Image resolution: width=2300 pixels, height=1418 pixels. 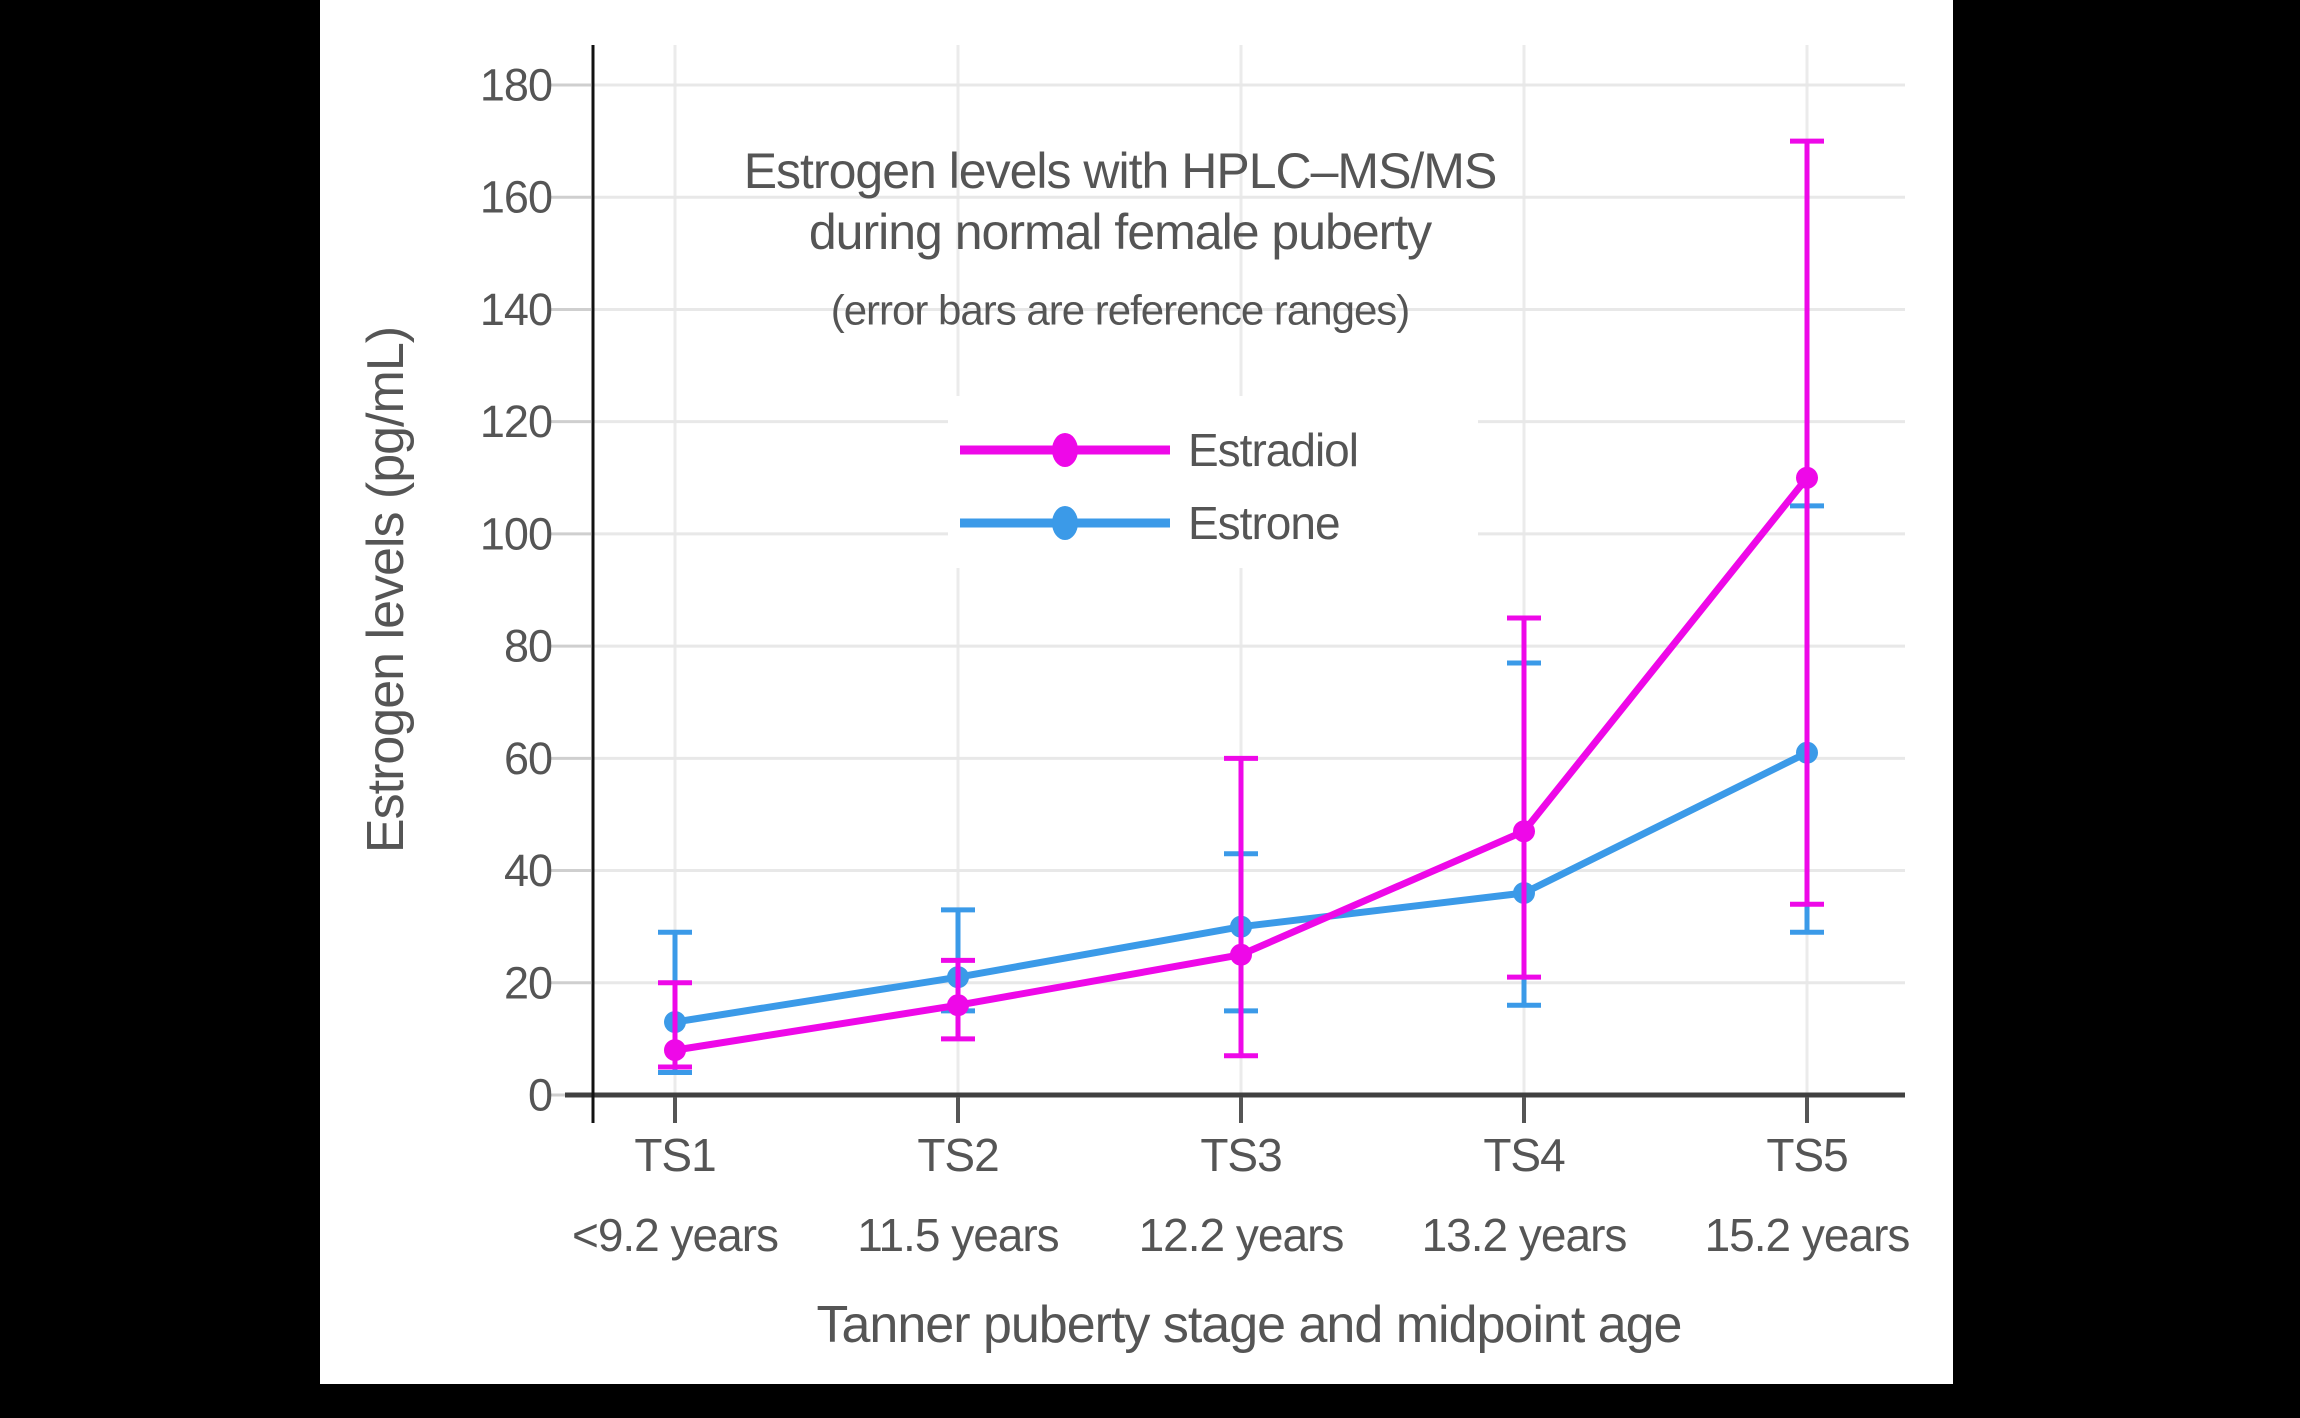 What do you see at coordinates (1807, 522) in the screenshot?
I see `estradiol-errorbar-TS5` at bounding box center [1807, 522].